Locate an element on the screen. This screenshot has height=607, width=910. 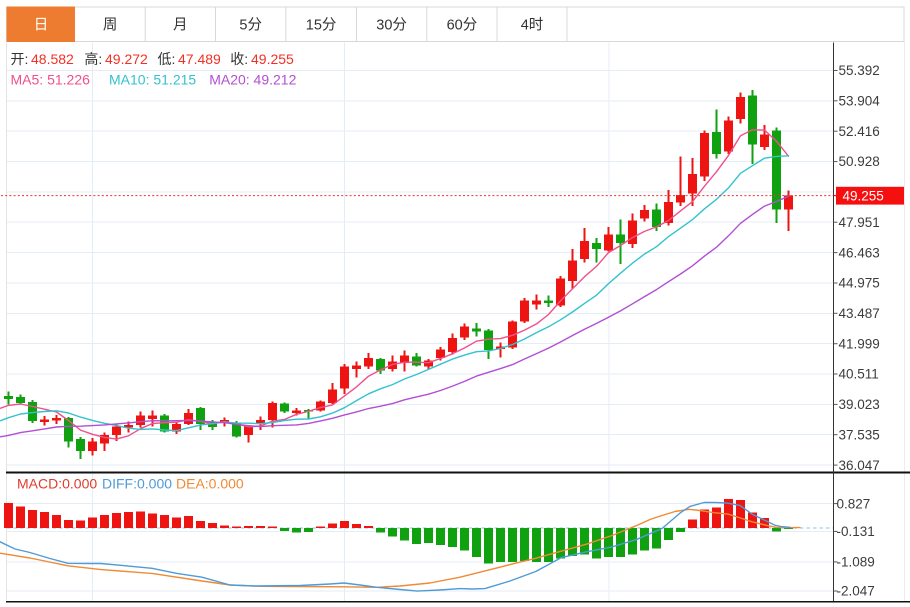
svg-text: 55.392 is located at coordinates (859, 70).